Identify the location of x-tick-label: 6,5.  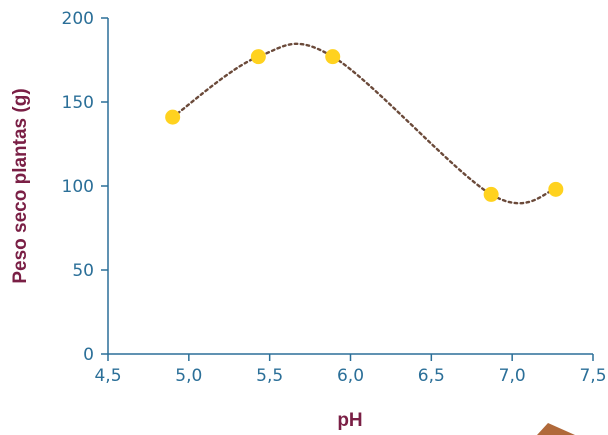
(431, 376).